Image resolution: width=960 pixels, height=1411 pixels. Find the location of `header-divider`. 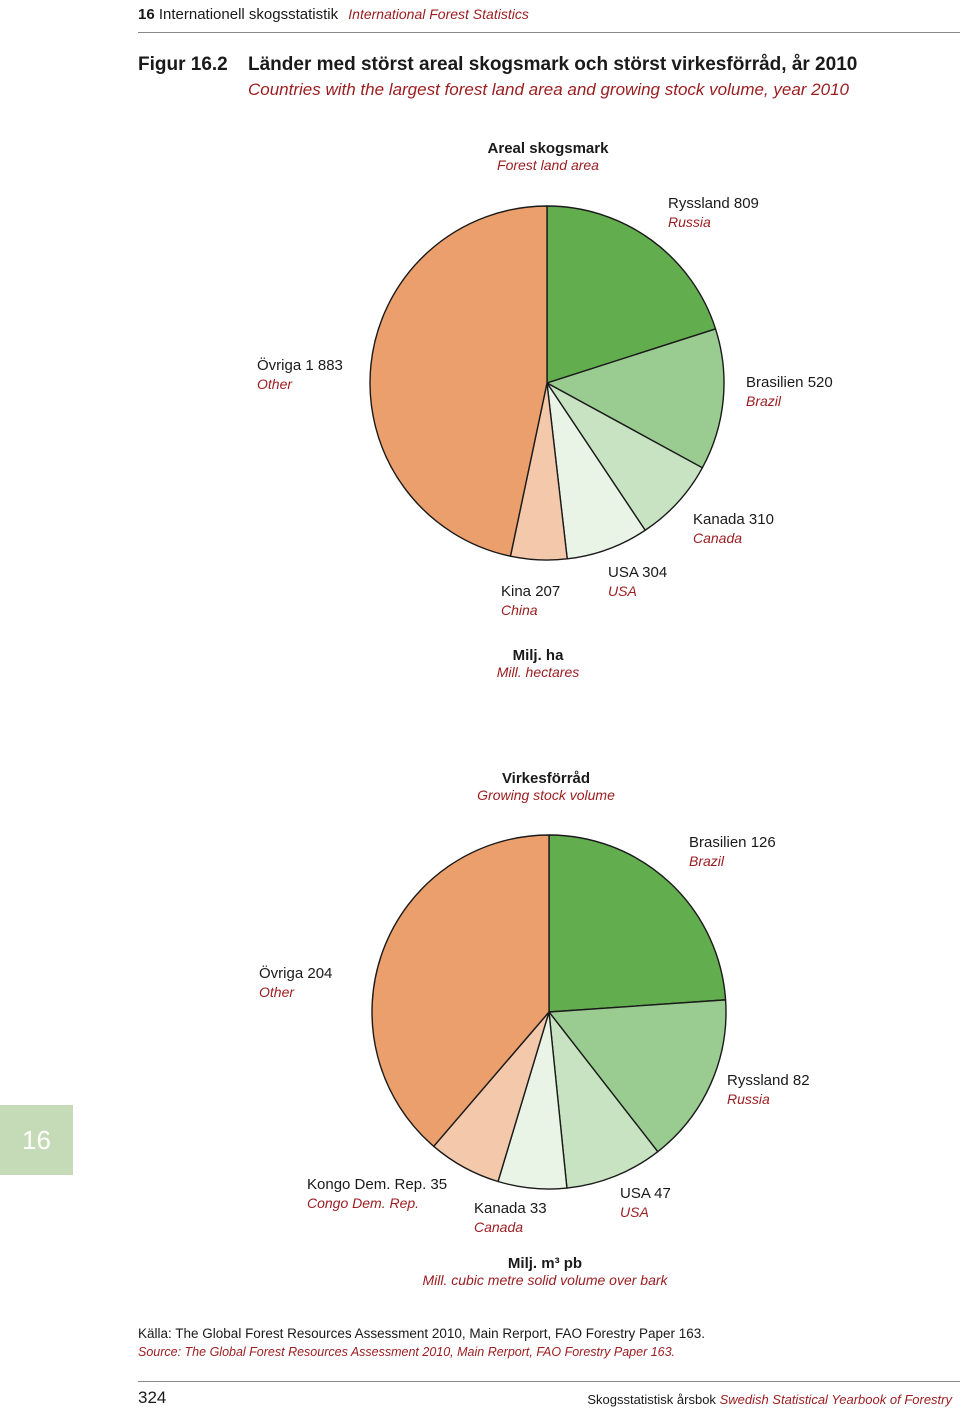

header-divider is located at coordinates (549, 32).